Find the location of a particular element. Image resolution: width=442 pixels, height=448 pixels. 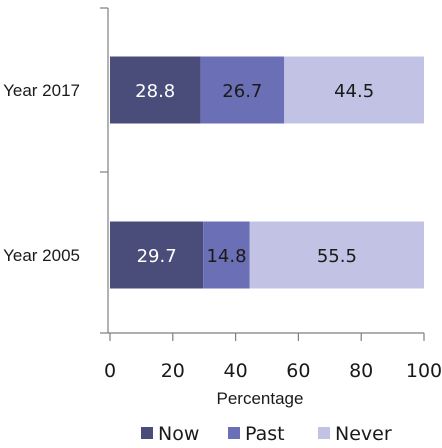

data-label-past-2: 14.8 is located at coordinates (226, 256).